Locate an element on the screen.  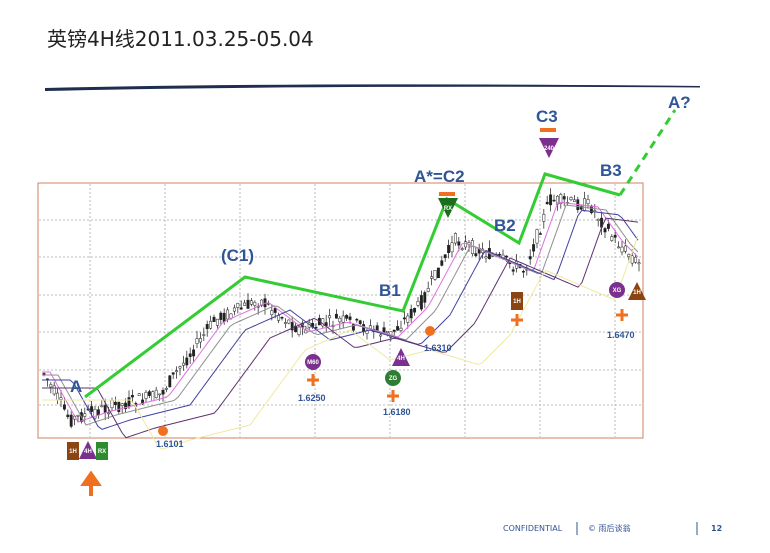
price-label: 1.6310 is located at coordinates (438, 348).